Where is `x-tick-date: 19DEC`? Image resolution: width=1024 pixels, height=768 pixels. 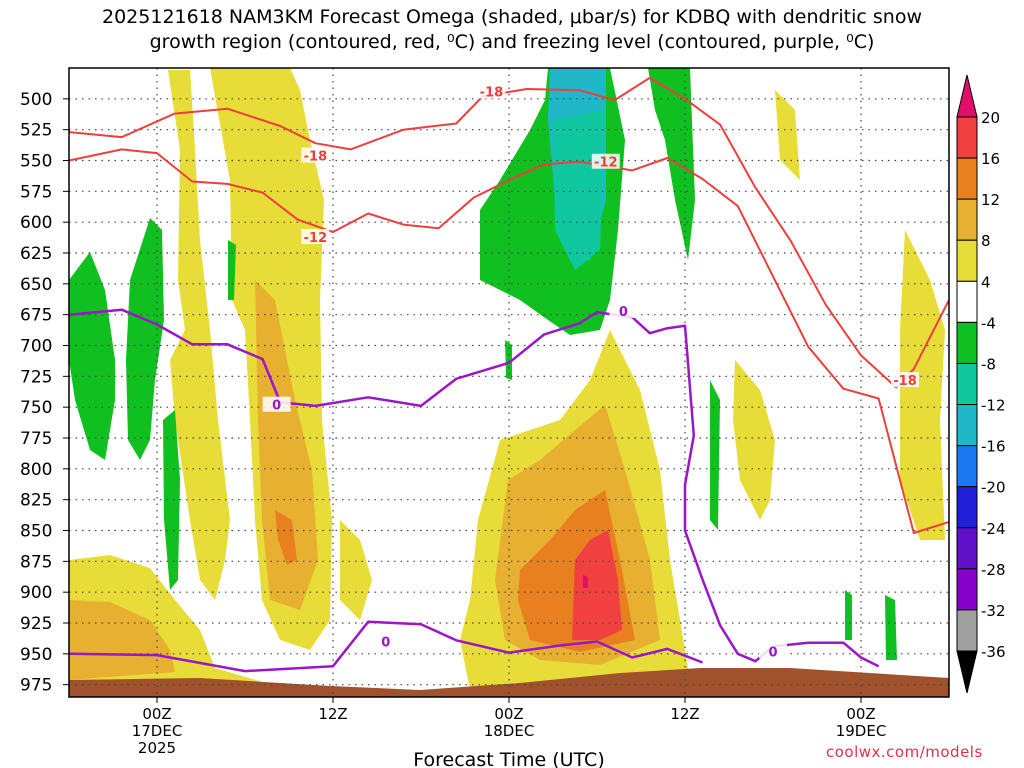 x-tick-date: 19DEC is located at coordinates (861, 731).